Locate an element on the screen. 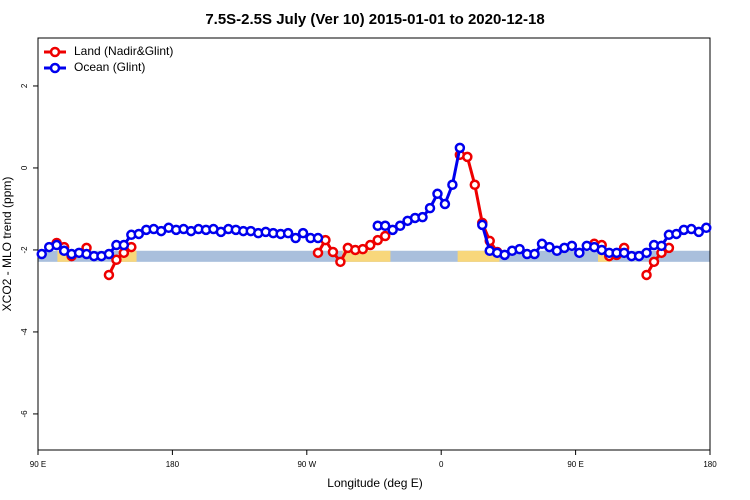  x-tick-label: 0 is located at coordinates (441, 464).